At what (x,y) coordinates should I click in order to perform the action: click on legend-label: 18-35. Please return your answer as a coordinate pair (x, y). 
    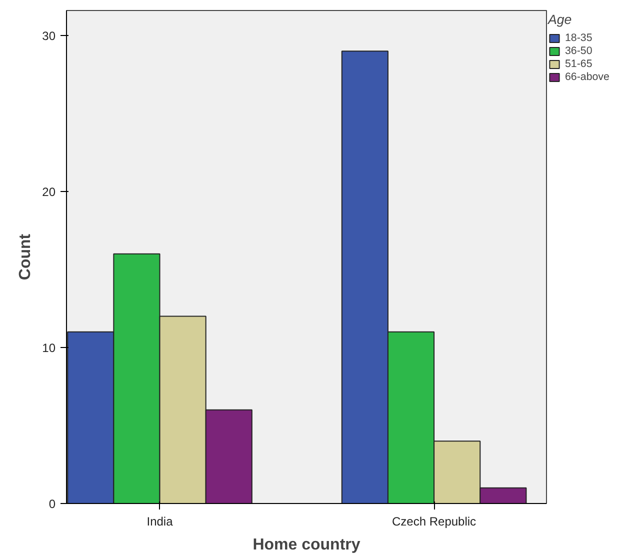
    Looking at the image, I should click on (578, 38).